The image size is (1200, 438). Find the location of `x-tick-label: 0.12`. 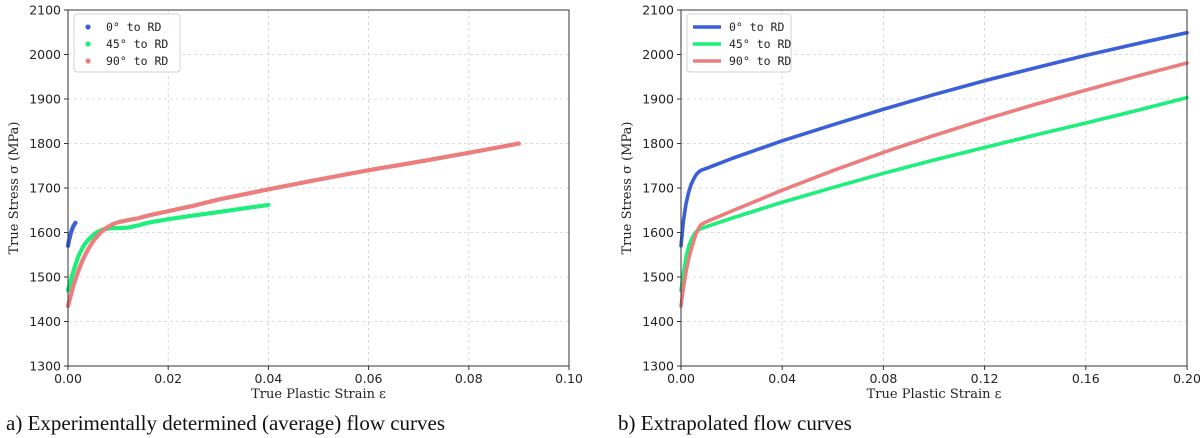

x-tick-label: 0.12 is located at coordinates (985, 378).